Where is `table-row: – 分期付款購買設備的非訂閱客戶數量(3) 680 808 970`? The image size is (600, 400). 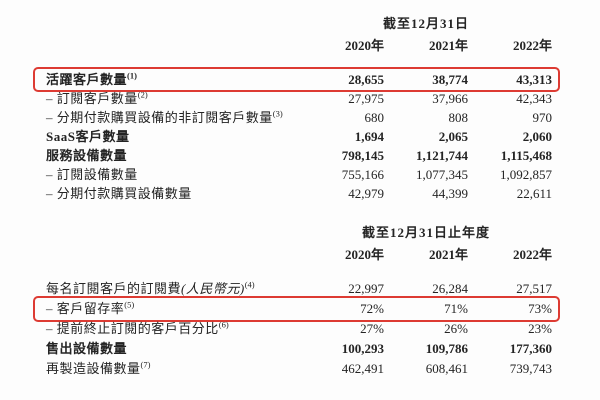 table-row: – 分期付款購買設備的非訂閱客戶數量(3) 680 808 970 is located at coordinates (299, 117).